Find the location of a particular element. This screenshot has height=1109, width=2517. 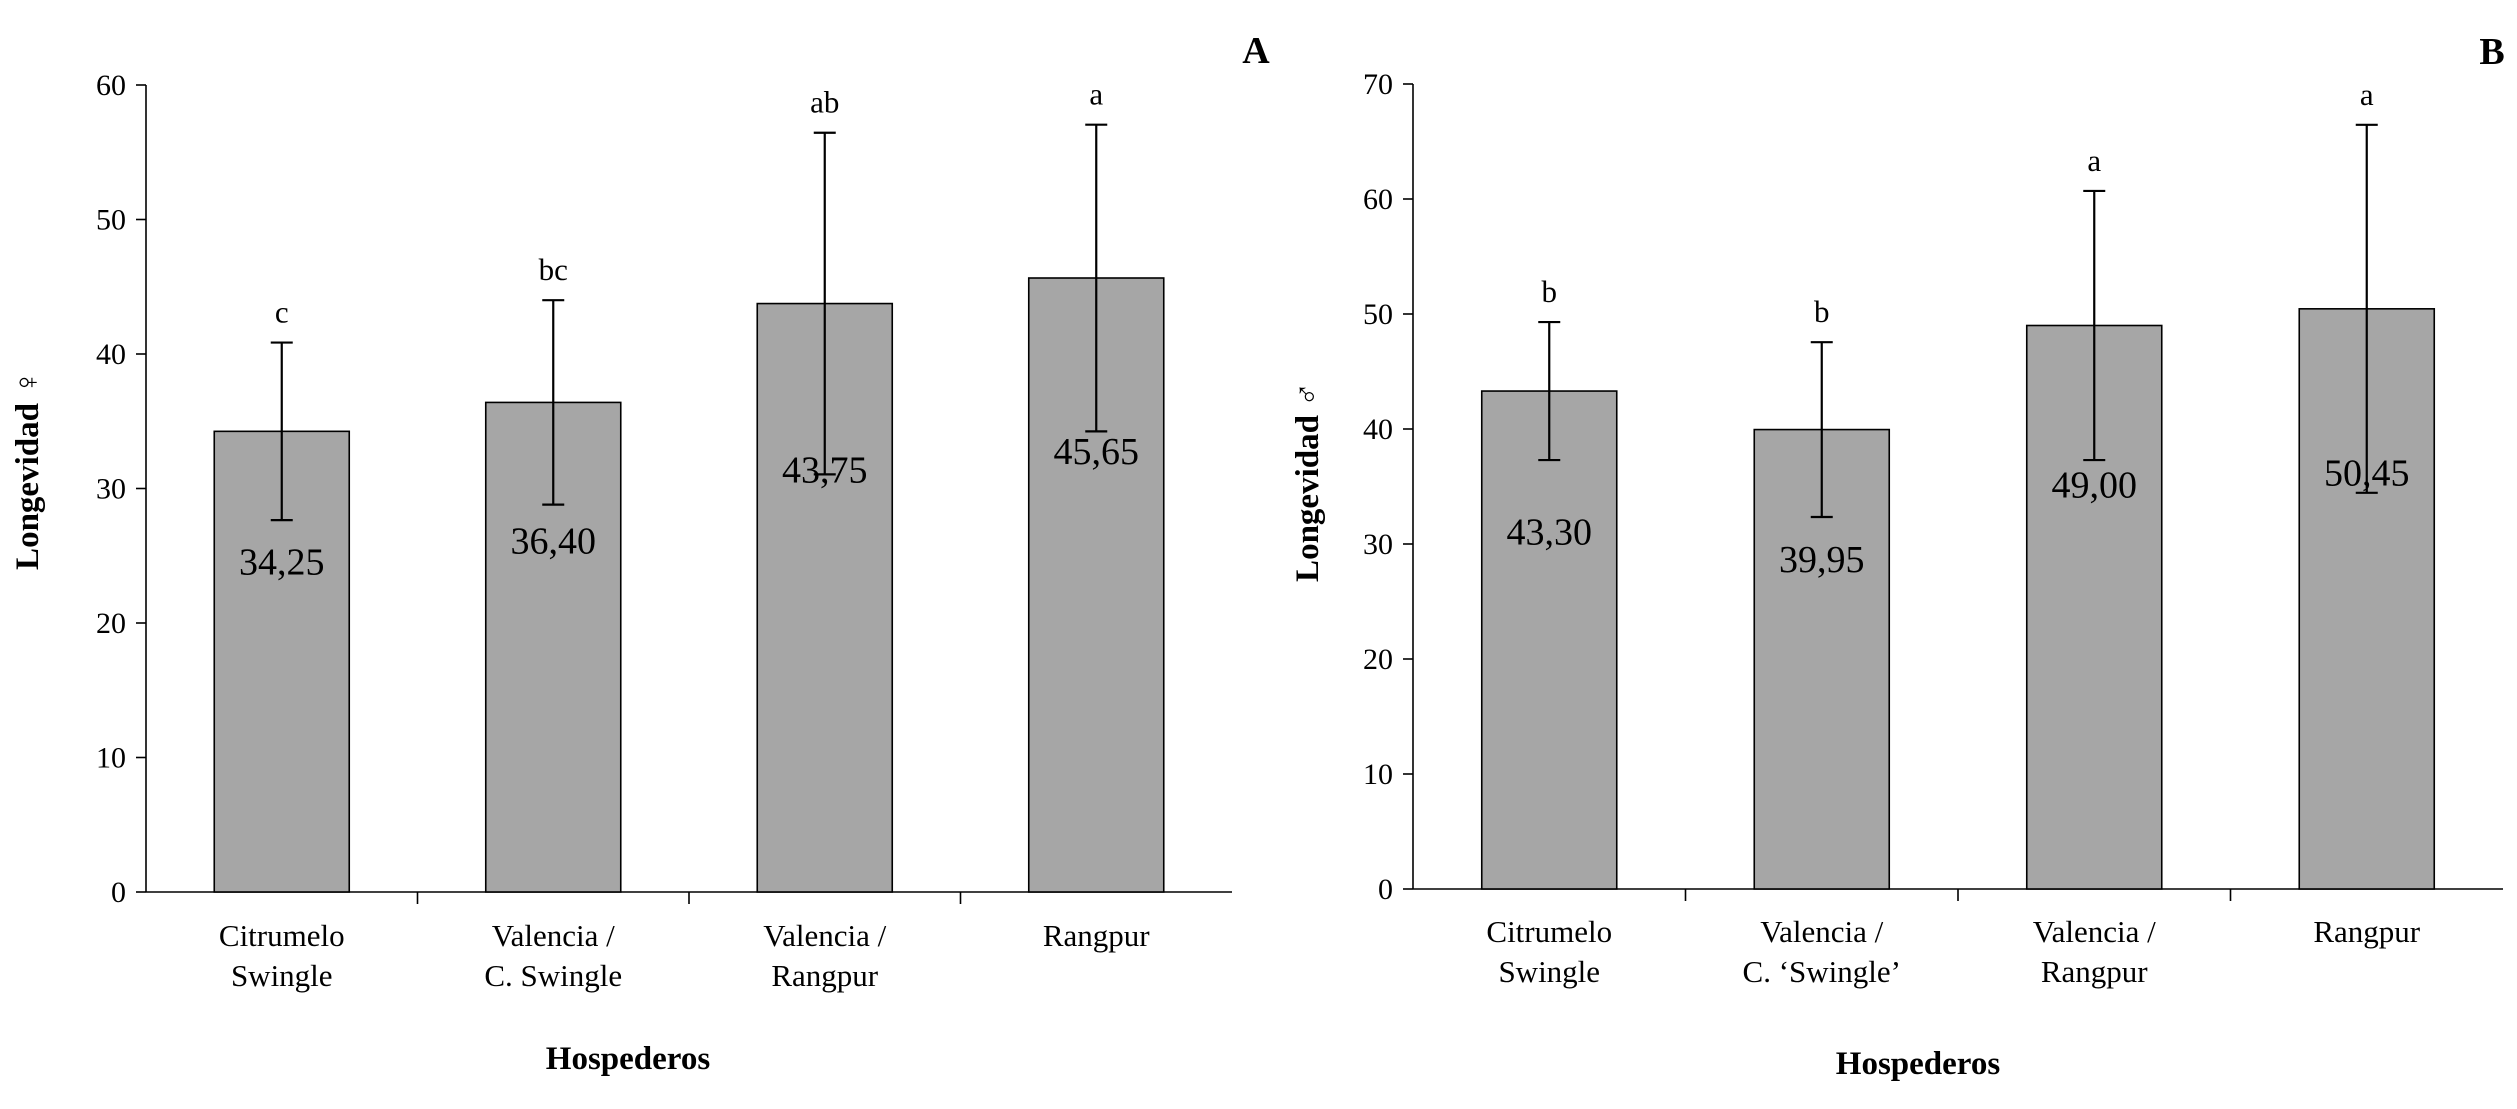

y-axis-label: Longevidad ♂ is located at coordinates (1308, 482).